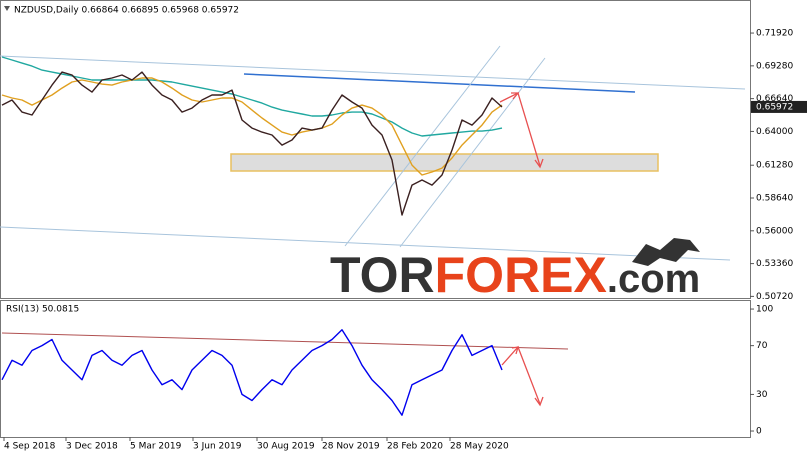  What do you see at coordinates (759, 432) in the screenshot?
I see `y-tick-label: 0` at bounding box center [759, 432].